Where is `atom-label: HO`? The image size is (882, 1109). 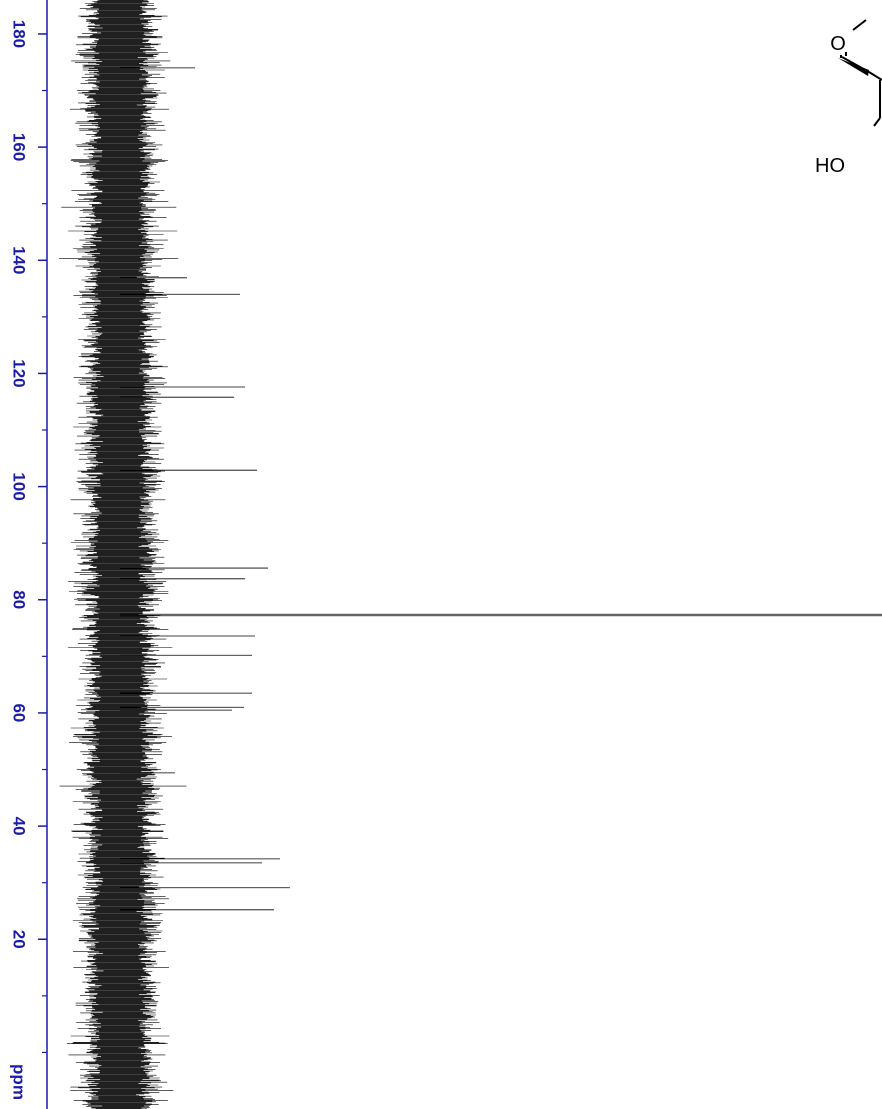
atom-label: HO is located at coordinates (830, 166).